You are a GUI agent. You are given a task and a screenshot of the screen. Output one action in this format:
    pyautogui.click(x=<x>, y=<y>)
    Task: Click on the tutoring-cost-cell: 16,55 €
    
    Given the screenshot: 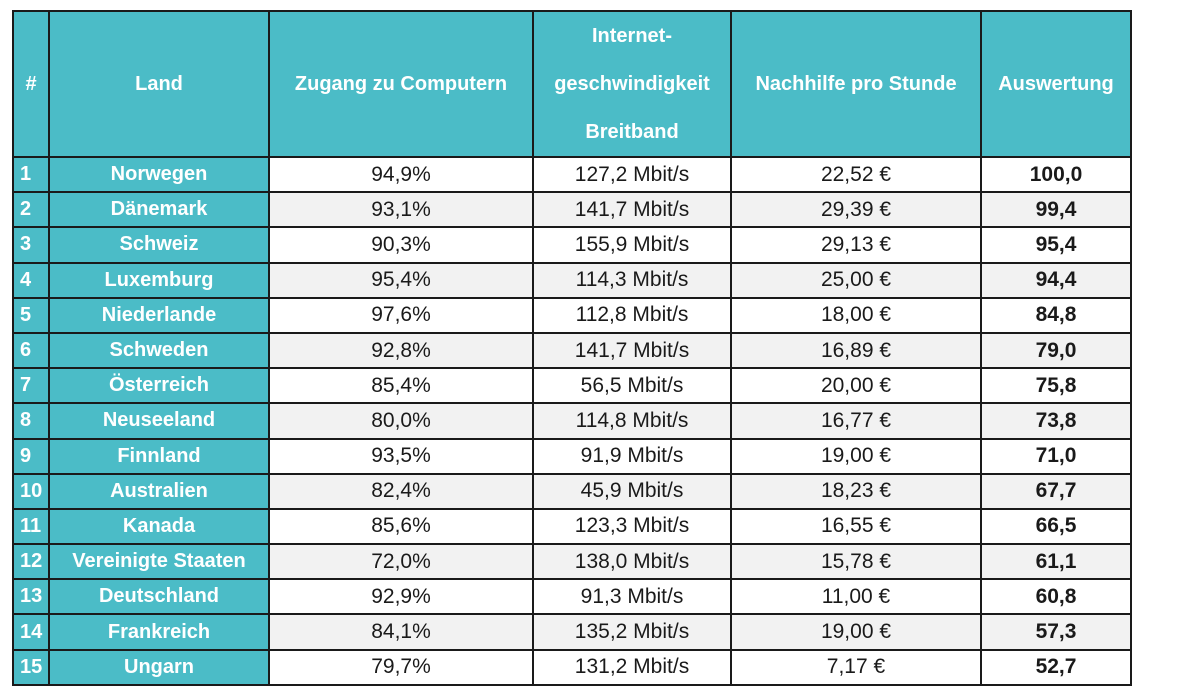 What is the action you would take?
    pyautogui.click(x=856, y=526)
    